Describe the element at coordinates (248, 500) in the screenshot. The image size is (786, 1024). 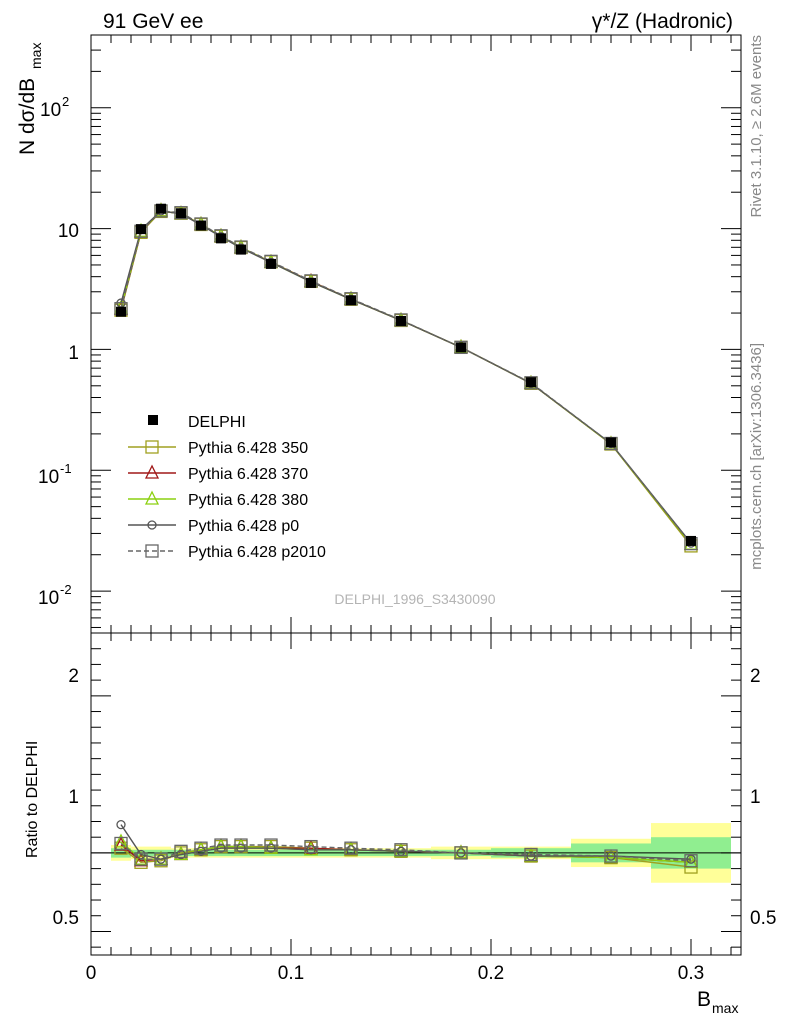
I see `legend-label-p380: Pythia 6.428 380` at that location.